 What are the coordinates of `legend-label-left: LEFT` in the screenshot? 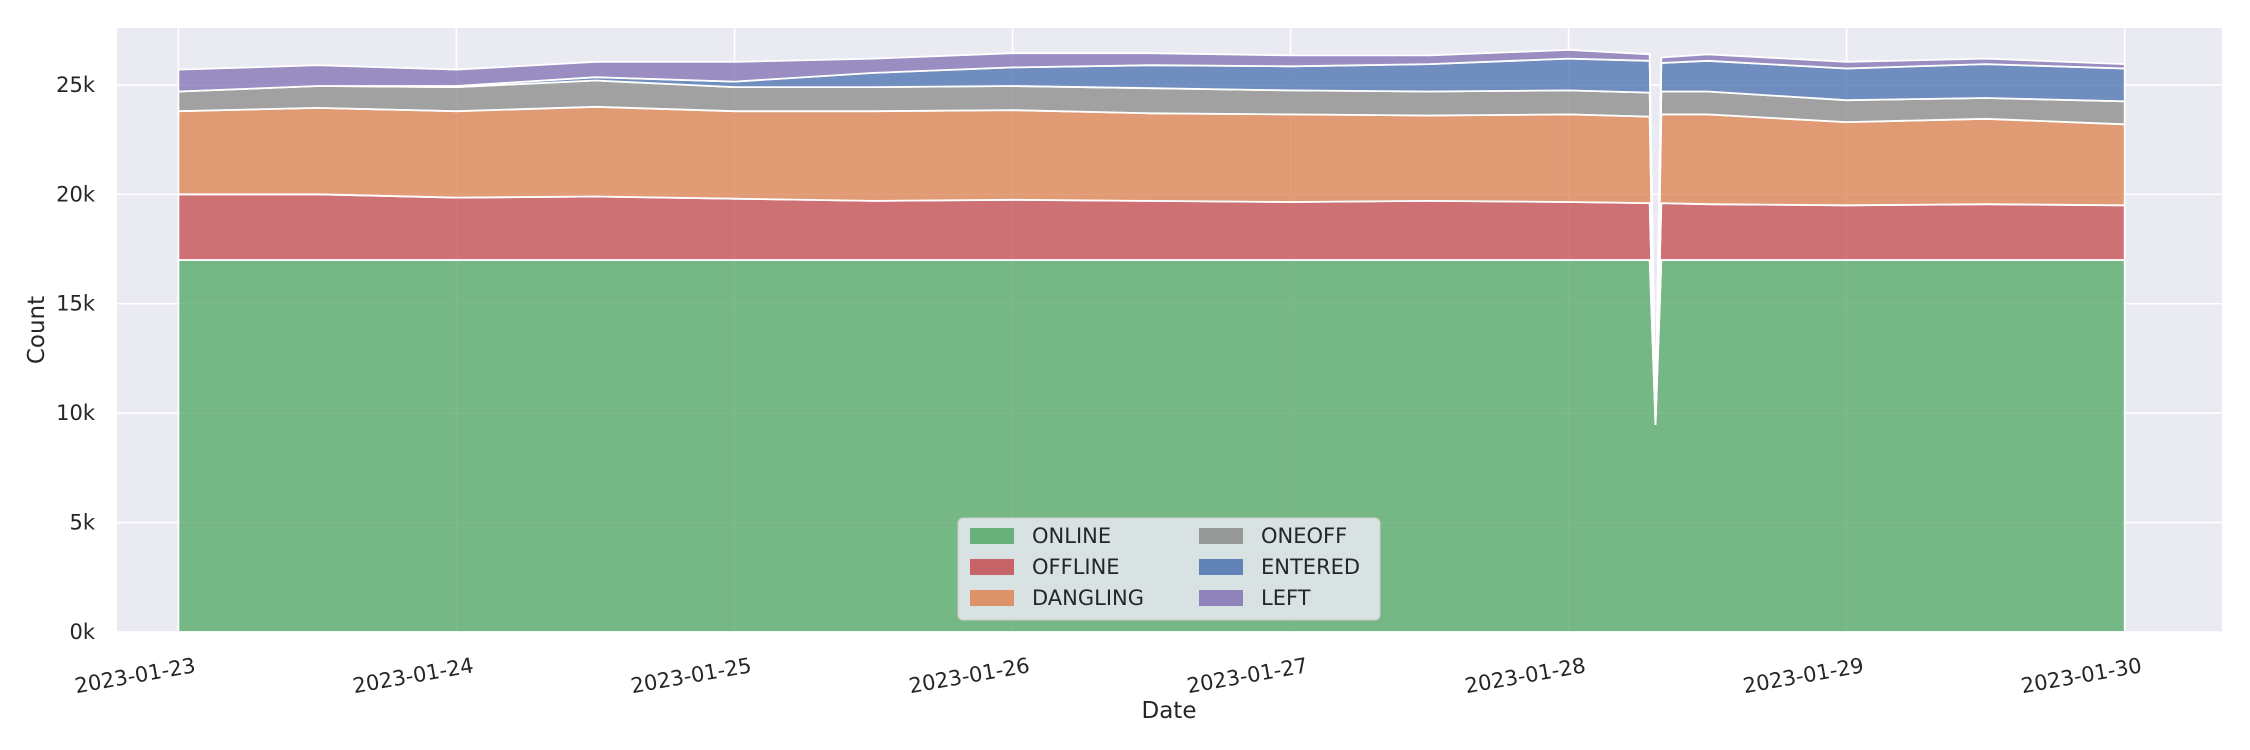 It's located at (1286, 598).